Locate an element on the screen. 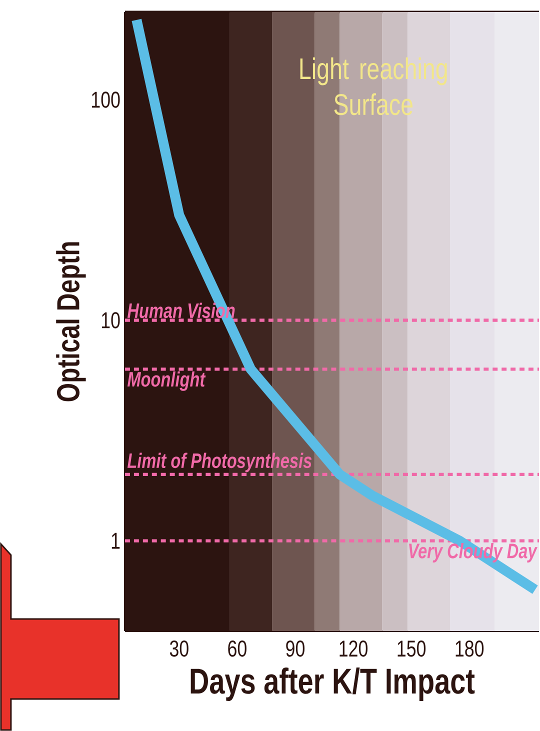 The image size is (540, 731). y-tick-label: 10 is located at coordinates (111, 320).